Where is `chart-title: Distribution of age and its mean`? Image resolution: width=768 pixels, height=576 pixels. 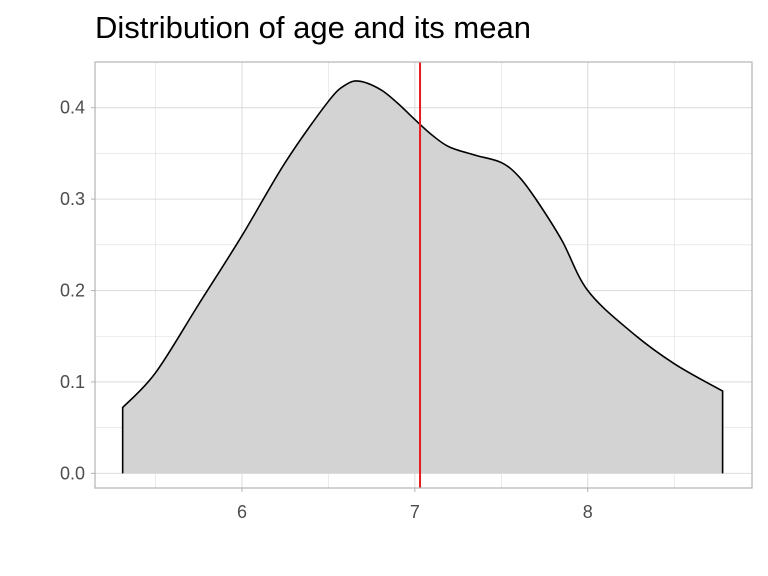
chart-title: Distribution of age and its mean is located at coordinates (313, 27).